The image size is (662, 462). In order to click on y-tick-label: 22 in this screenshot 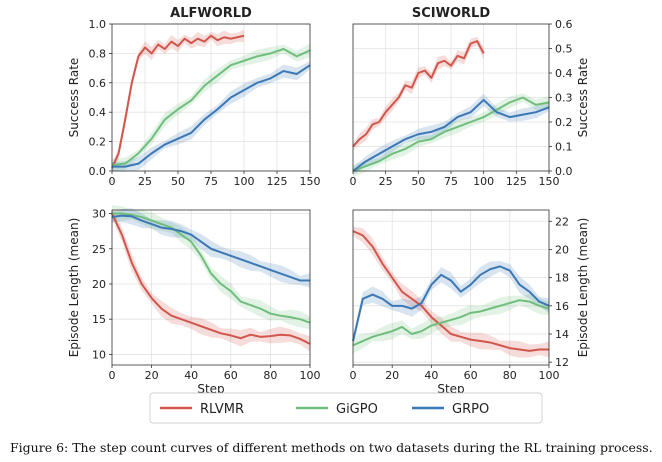, I will do `click(562, 221)`.